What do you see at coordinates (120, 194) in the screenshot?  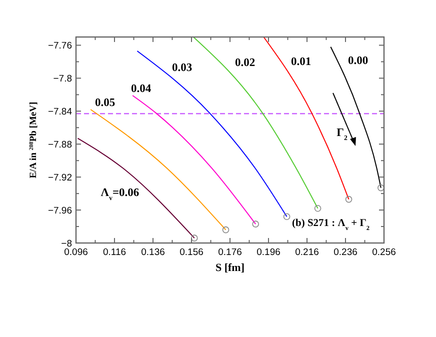 I see `annotation: Λ$_{v}$=0.06` at bounding box center [120, 194].